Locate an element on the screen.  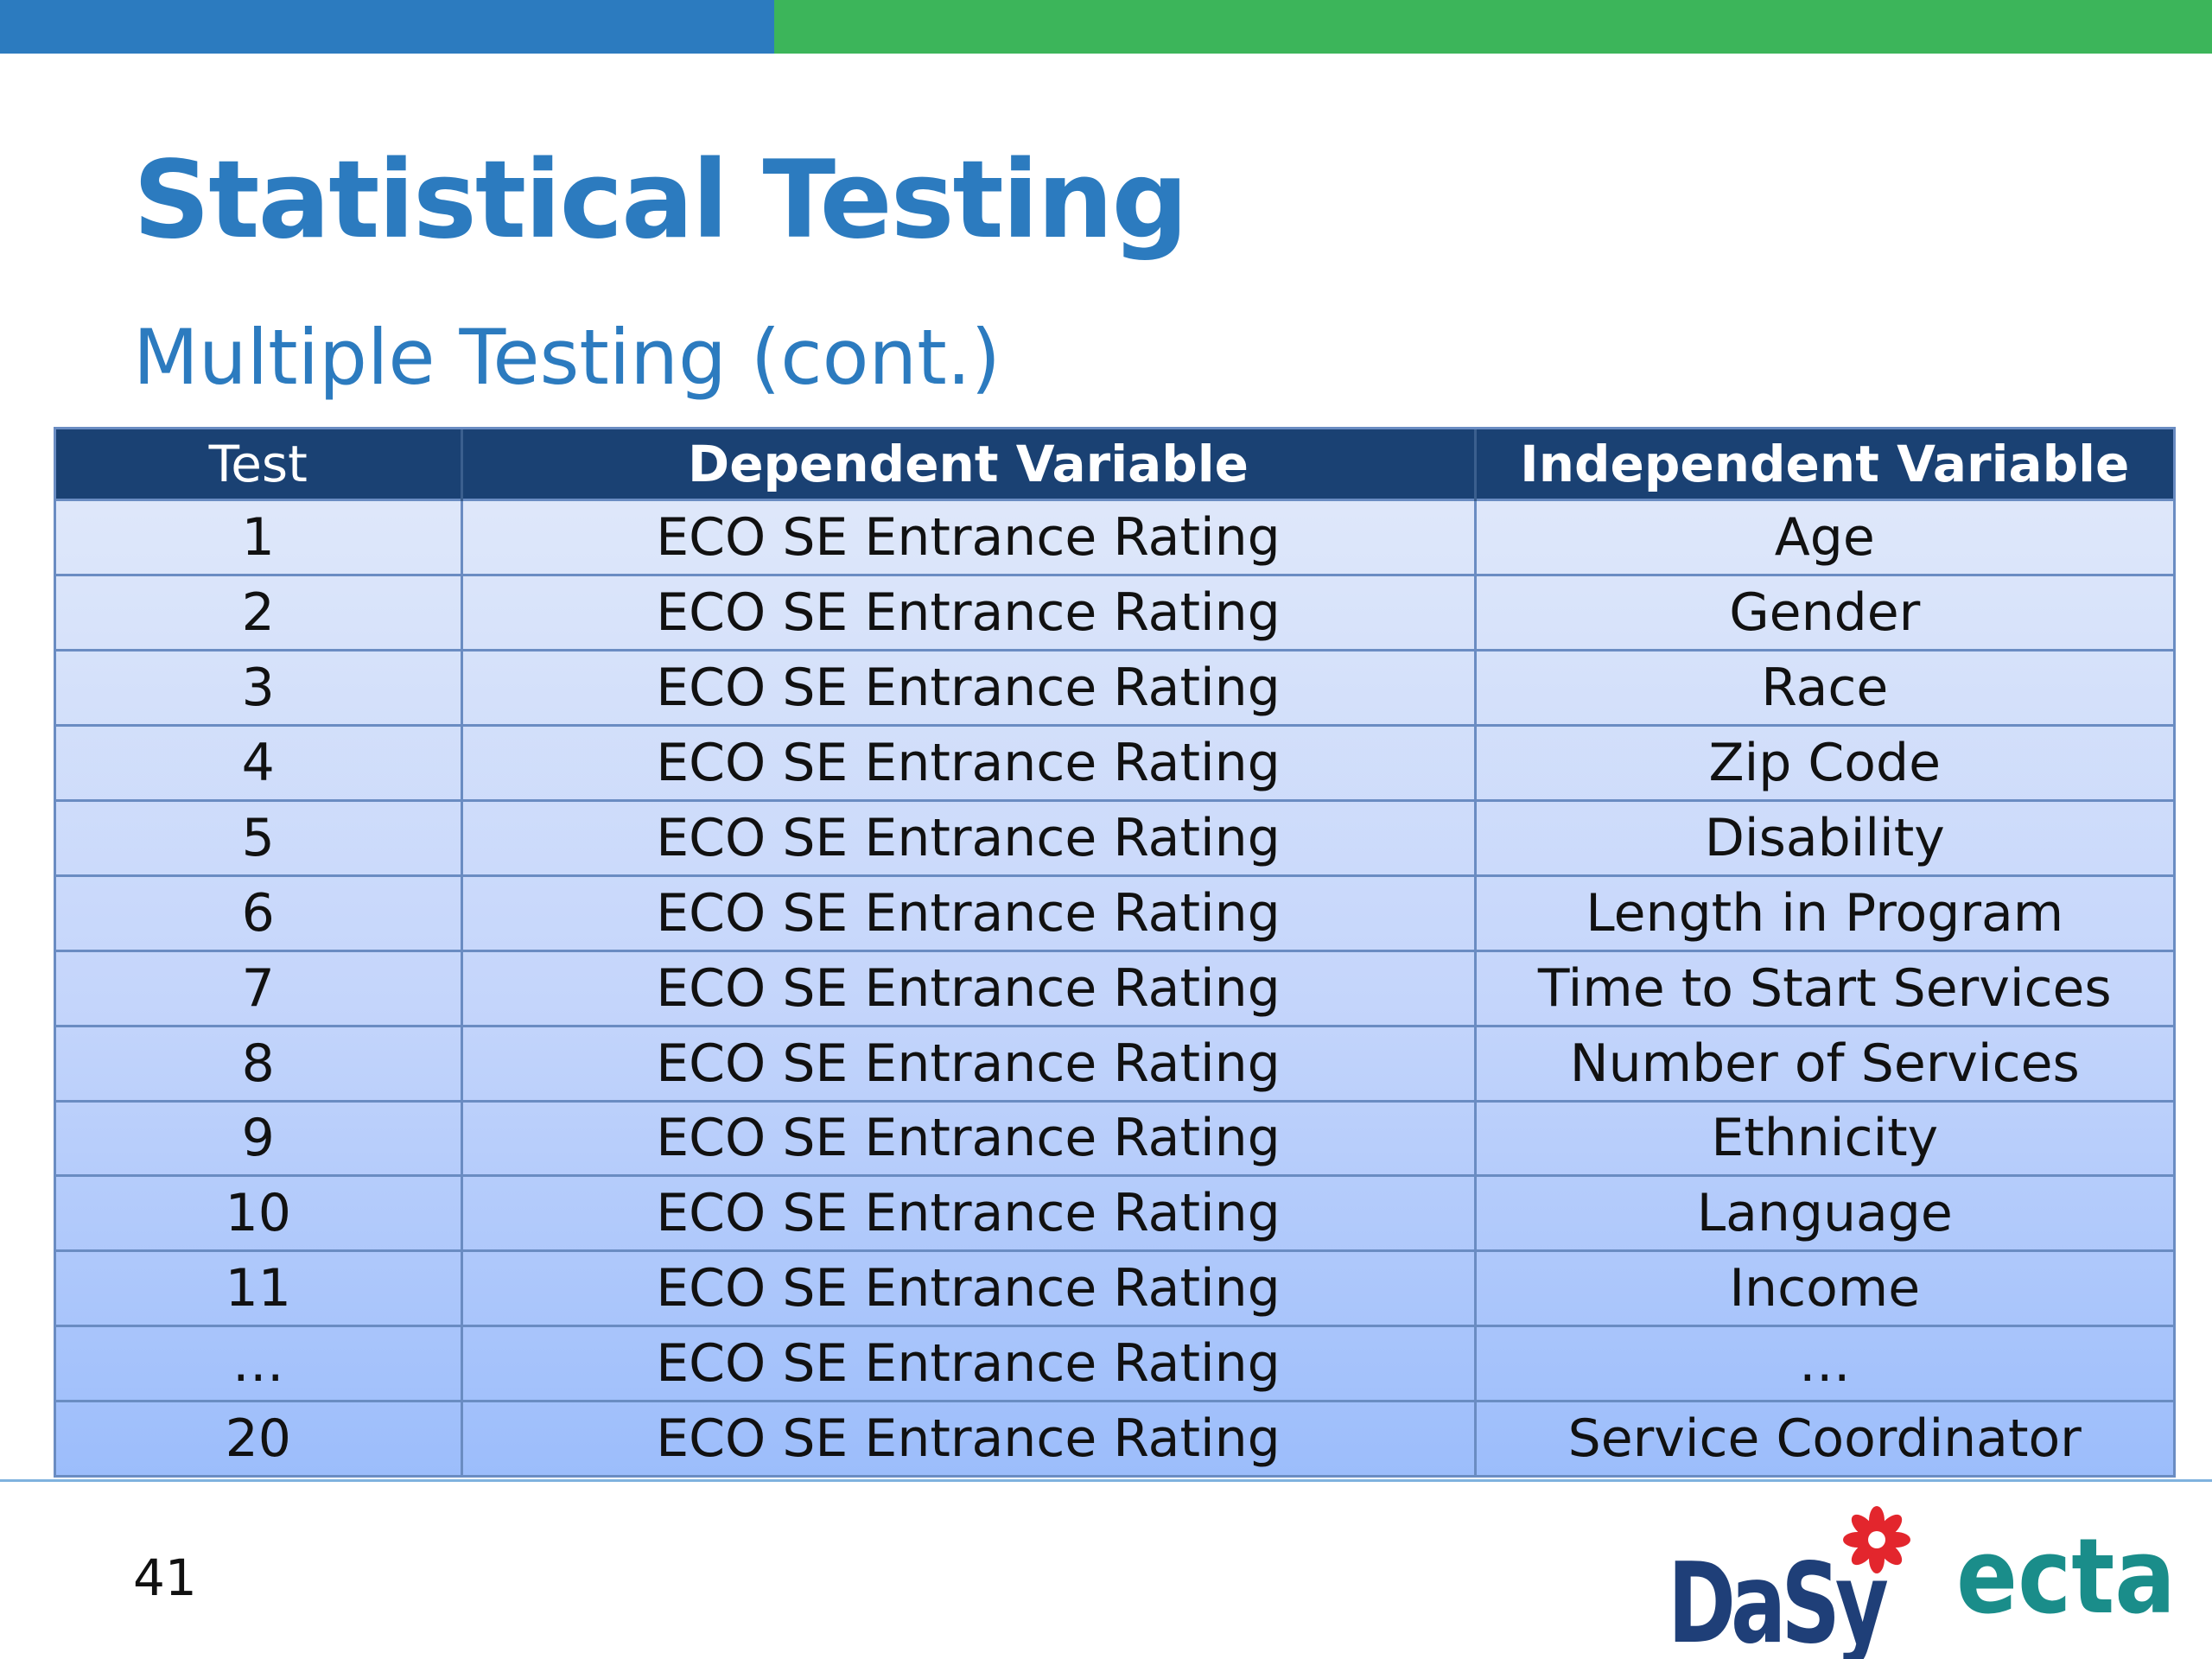
table-row: 3 ECO SE Entrance Rating Race is located at coordinates (1114, 687).